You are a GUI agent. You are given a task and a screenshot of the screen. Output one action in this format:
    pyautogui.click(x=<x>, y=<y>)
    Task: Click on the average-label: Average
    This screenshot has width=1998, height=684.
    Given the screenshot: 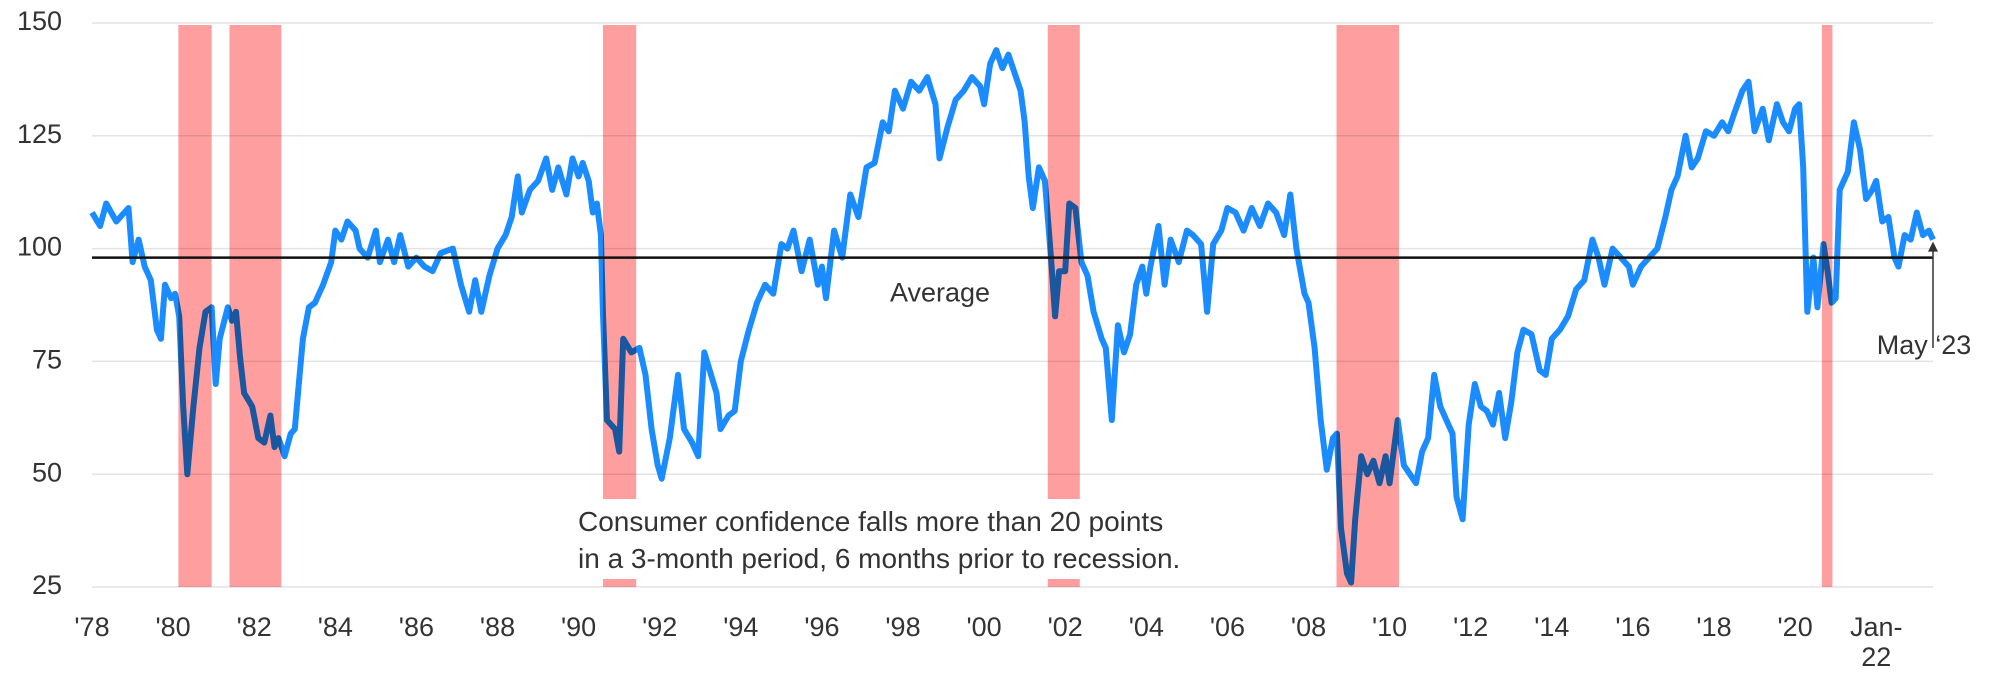 What is the action you would take?
    pyautogui.click(x=940, y=293)
    